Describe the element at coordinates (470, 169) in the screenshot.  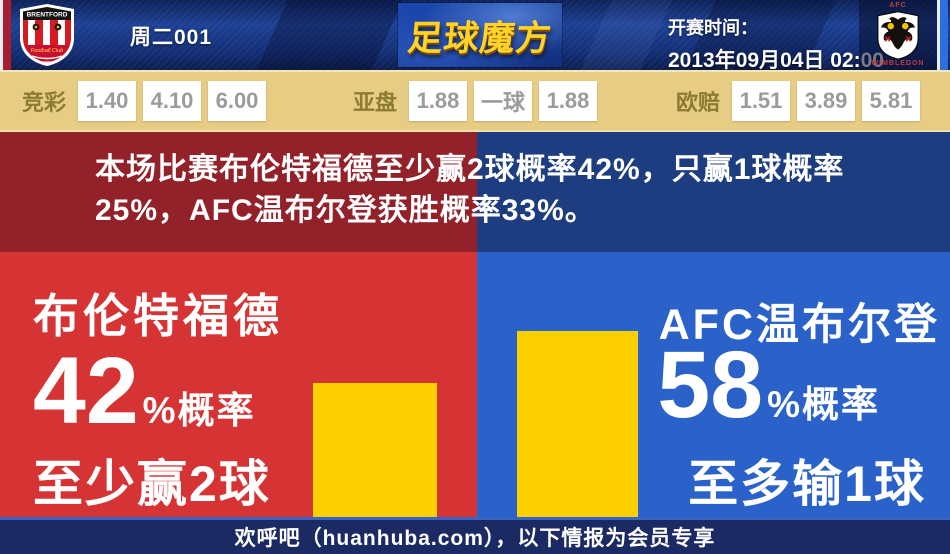
I see `prediction-summary-line1: 本场比赛布伦特福德至少赢2球概率42%，只赢1球概率` at that location.